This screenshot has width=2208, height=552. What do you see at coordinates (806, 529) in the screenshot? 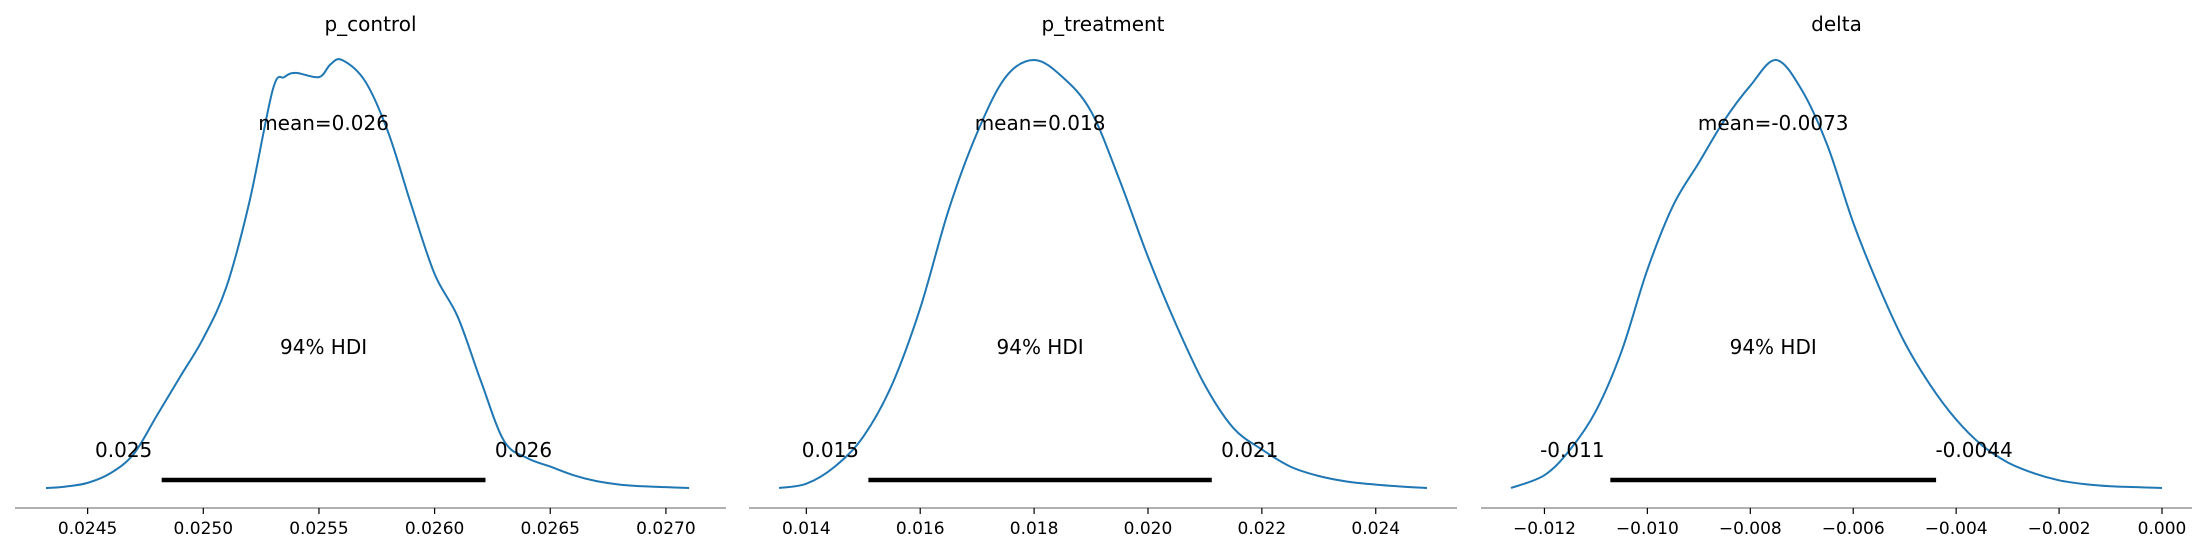
I see `x-tick-label: 0.014` at bounding box center [806, 529].